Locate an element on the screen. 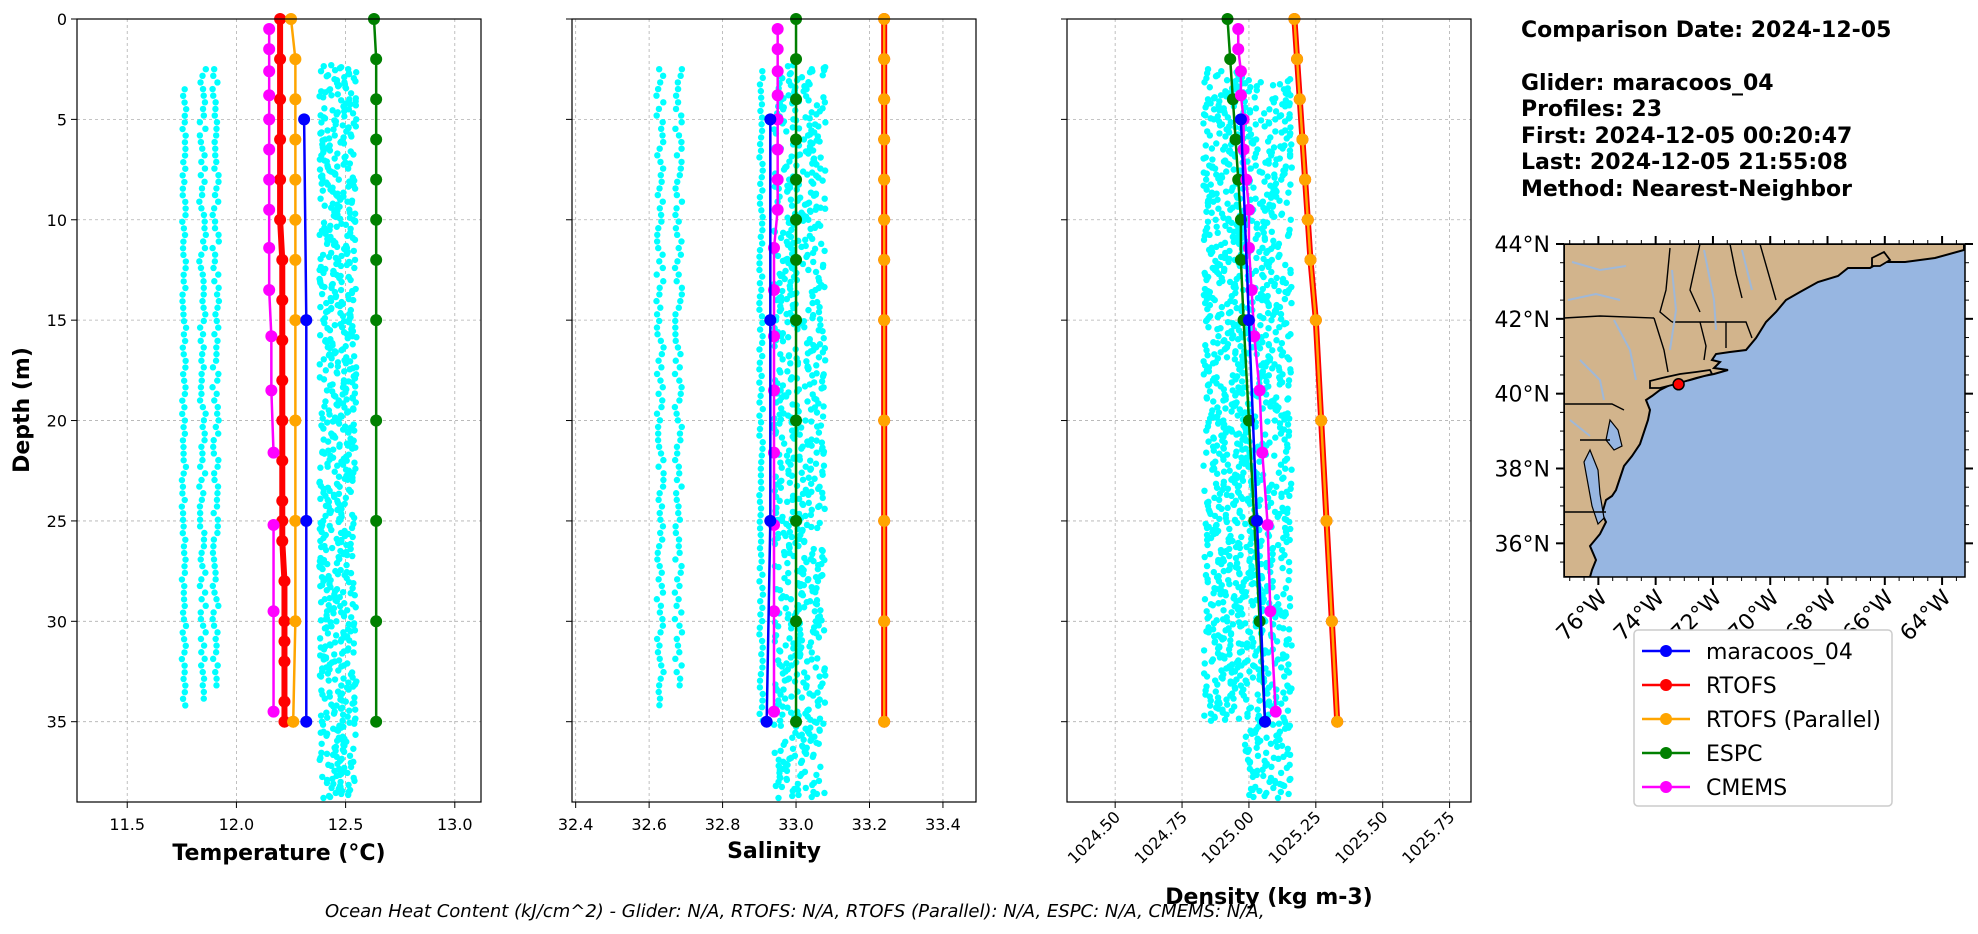 The image size is (1978, 934). rtofs-point is located at coordinates (284, 701).